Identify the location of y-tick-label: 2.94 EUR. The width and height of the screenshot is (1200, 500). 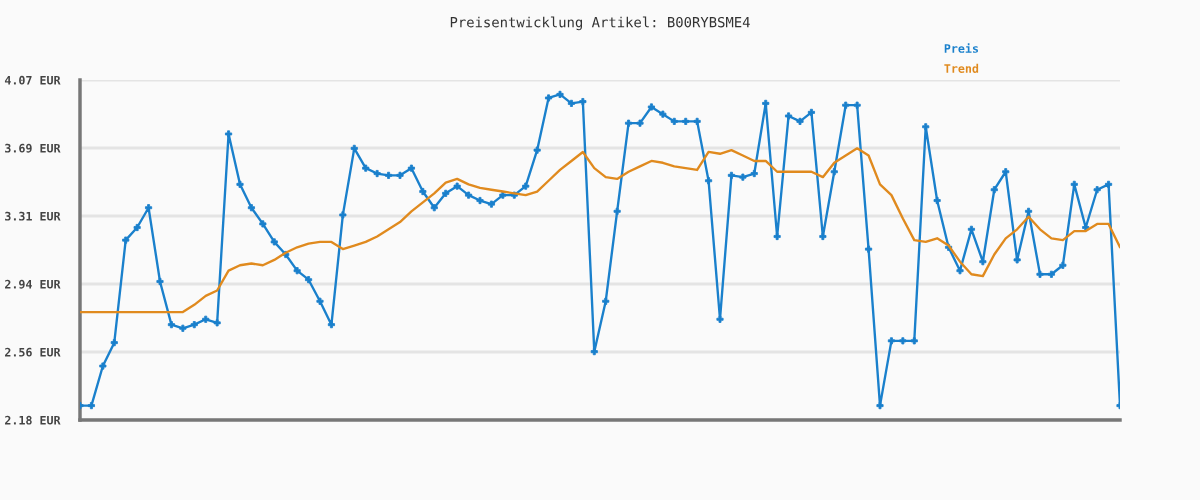
(33, 284).